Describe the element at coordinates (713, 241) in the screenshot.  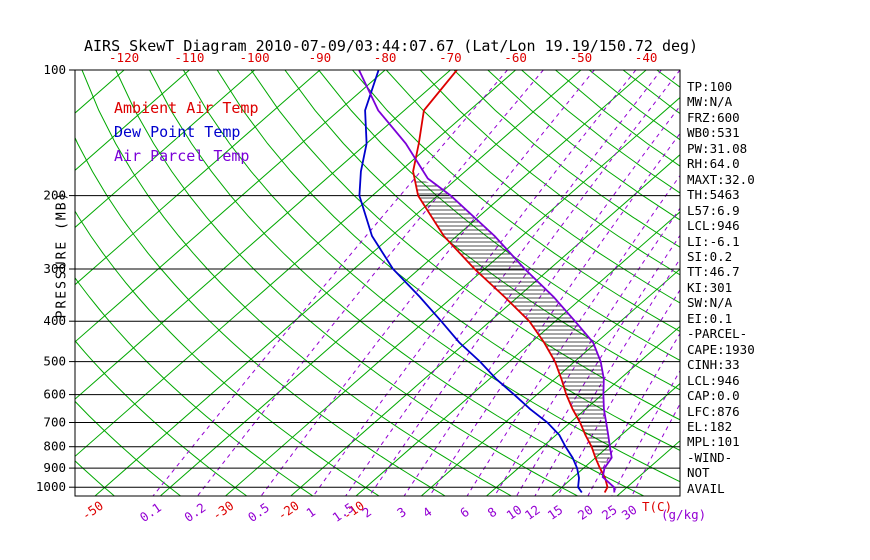
I see `stat-line: LI:-6.1` at that location.